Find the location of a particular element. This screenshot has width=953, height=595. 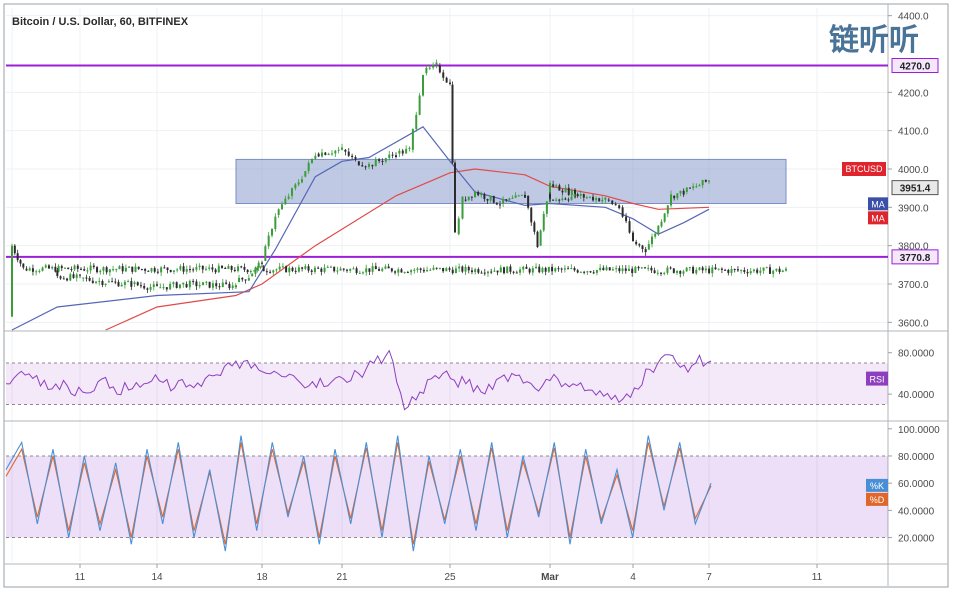

x-tick-label: 25 is located at coordinates (450, 577).